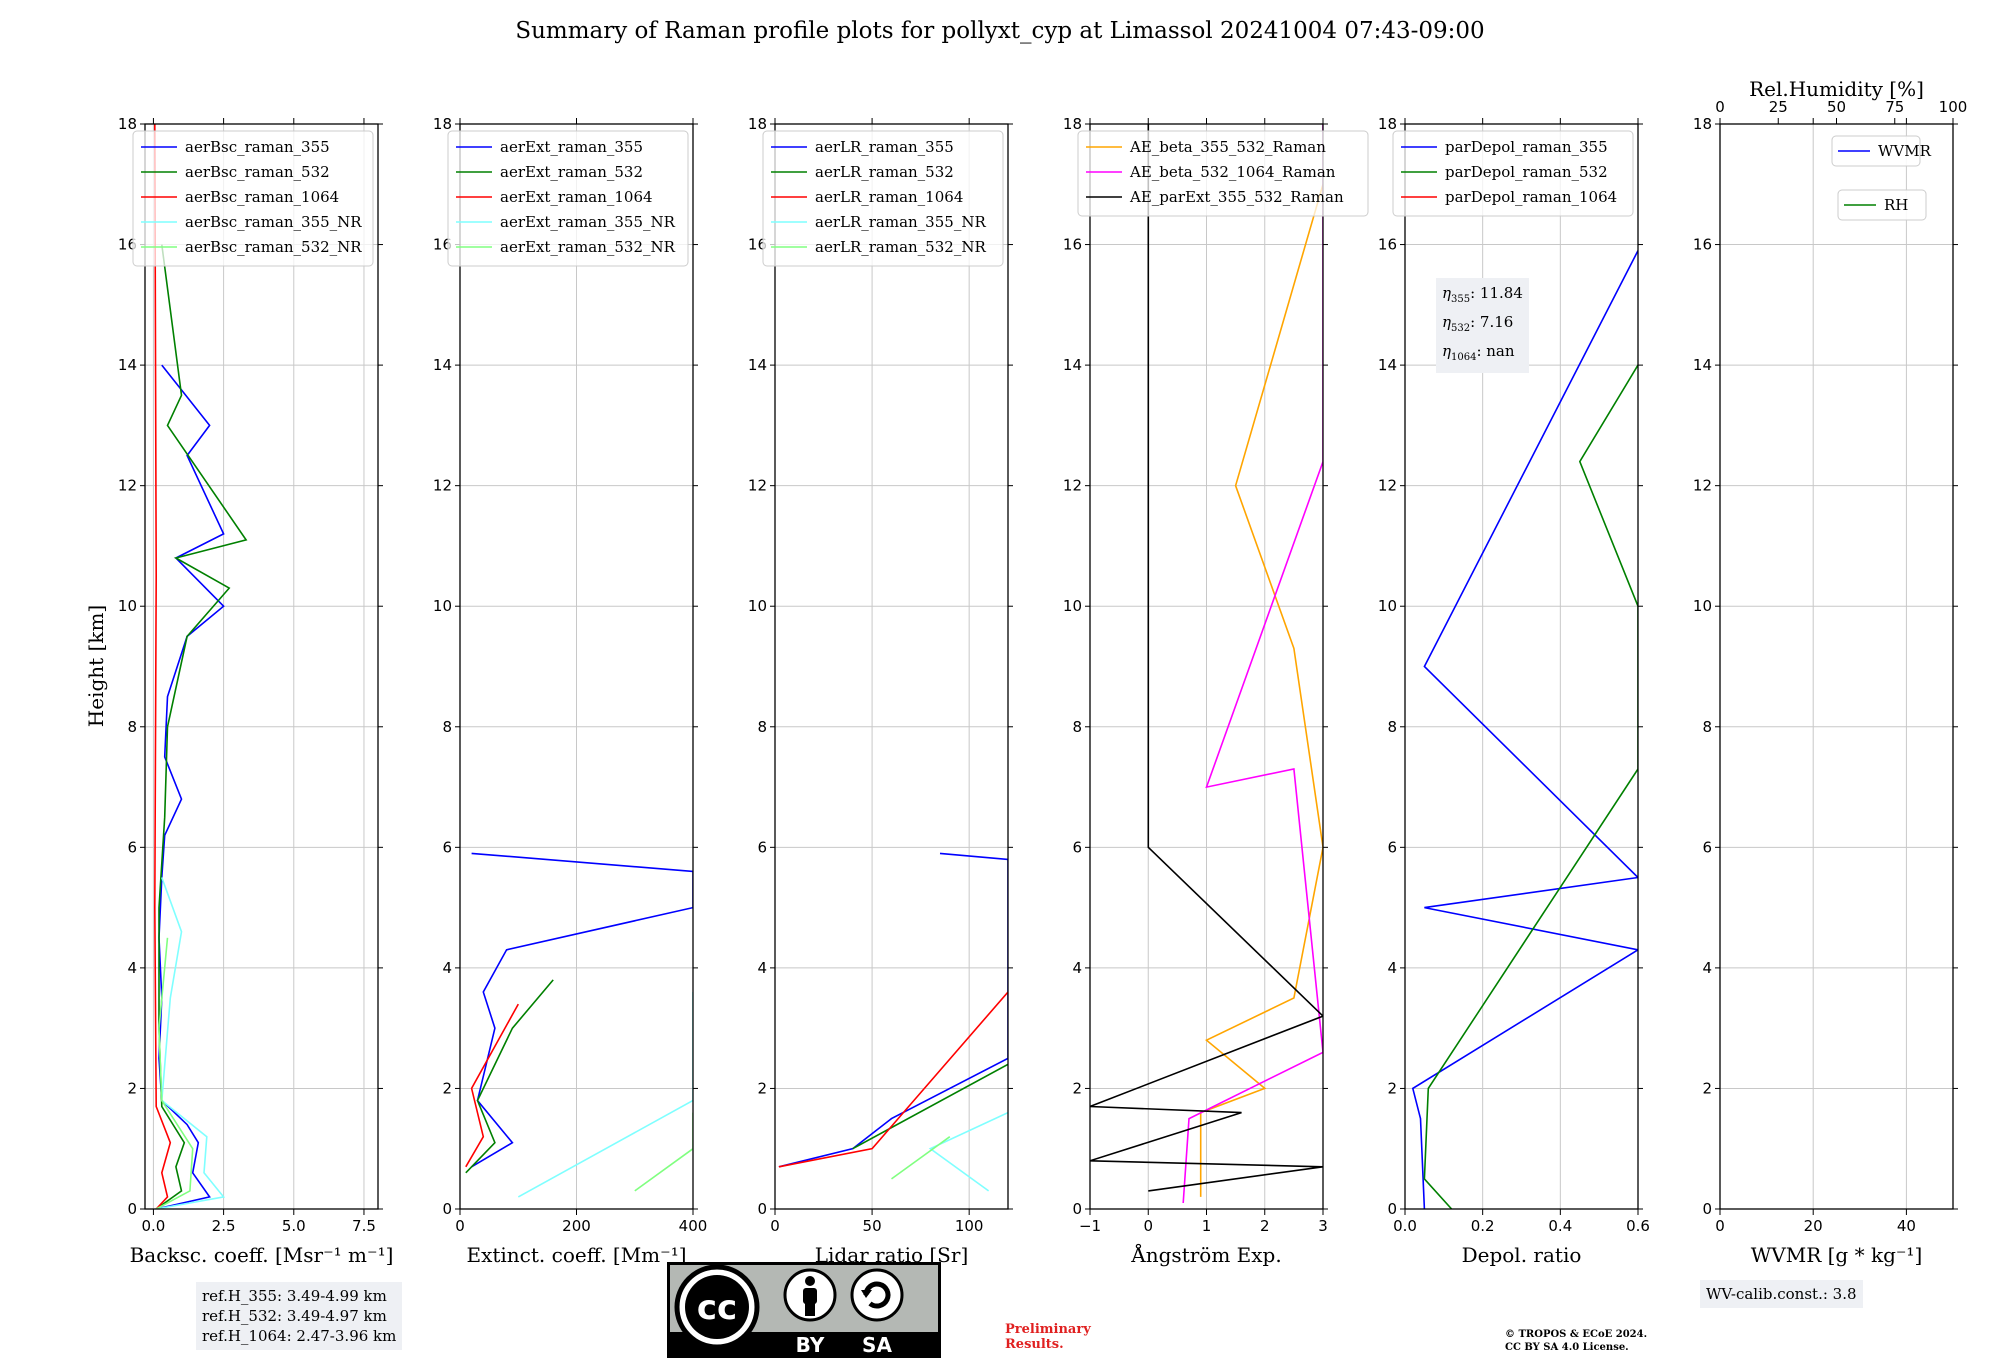  What do you see at coordinates (273, 247) in the screenshot?
I see `legend-label: aerBsc_raman_532_NR` at bounding box center [273, 247].